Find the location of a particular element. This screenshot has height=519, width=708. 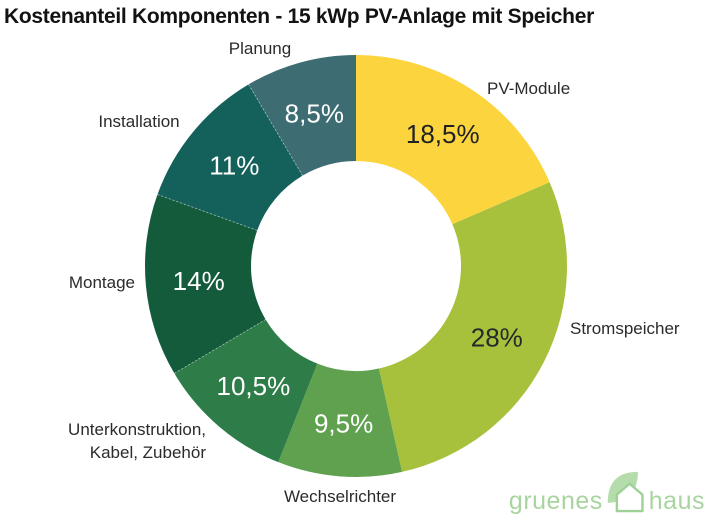

slice-label-installation: Installation is located at coordinates (139, 121).